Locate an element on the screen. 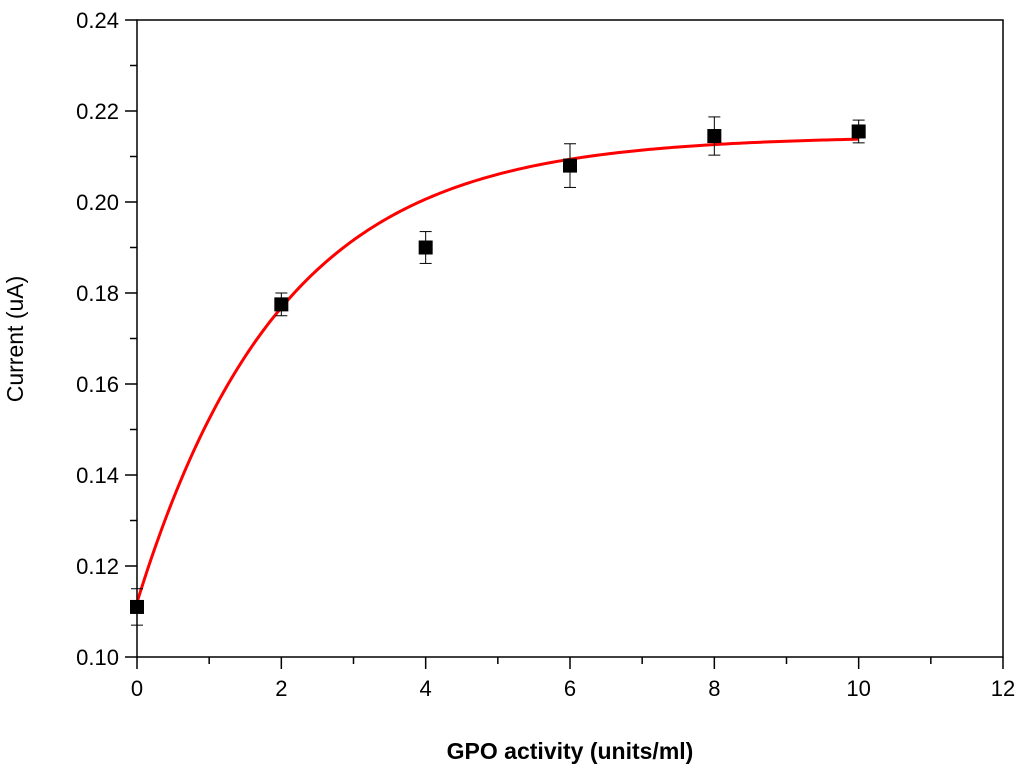 The width and height of the screenshot is (1024, 771). y-tick-label: 0.18 is located at coordinates (97, 293).